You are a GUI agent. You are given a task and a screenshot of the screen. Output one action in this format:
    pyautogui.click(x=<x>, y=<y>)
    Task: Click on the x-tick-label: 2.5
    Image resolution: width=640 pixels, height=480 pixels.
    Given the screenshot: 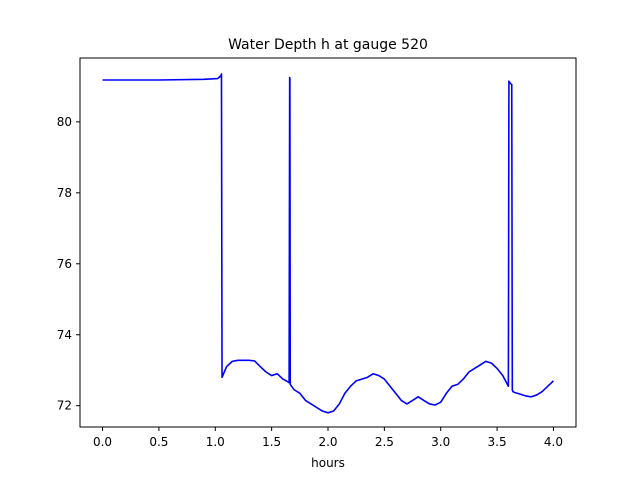 What is the action you would take?
    pyautogui.click(x=384, y=442)
    